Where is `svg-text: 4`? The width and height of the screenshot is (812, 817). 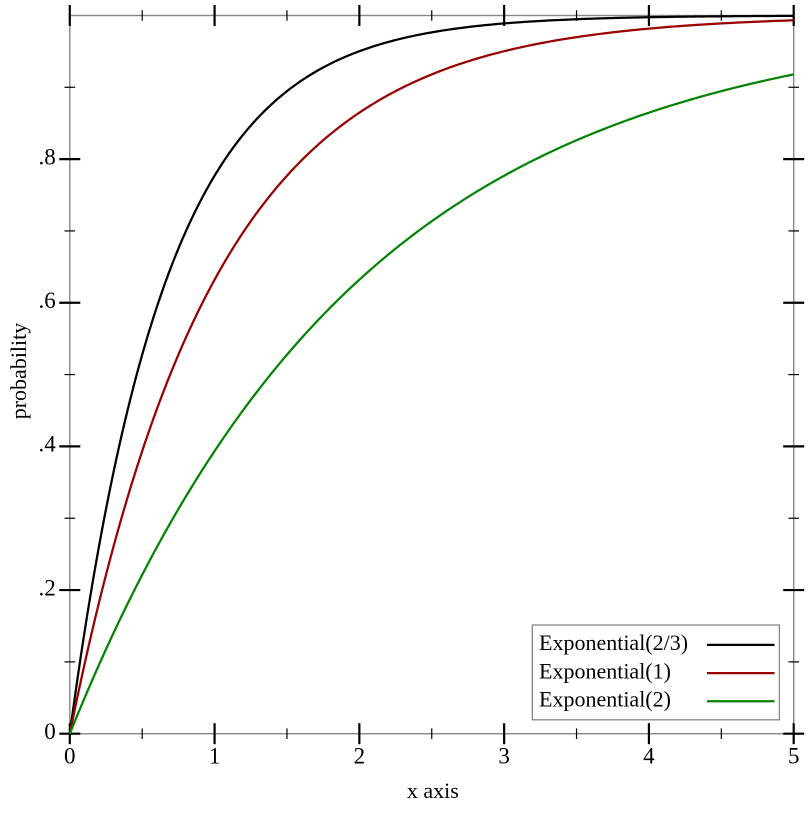 svg-text: 4 is located at coordinates (649, 756).